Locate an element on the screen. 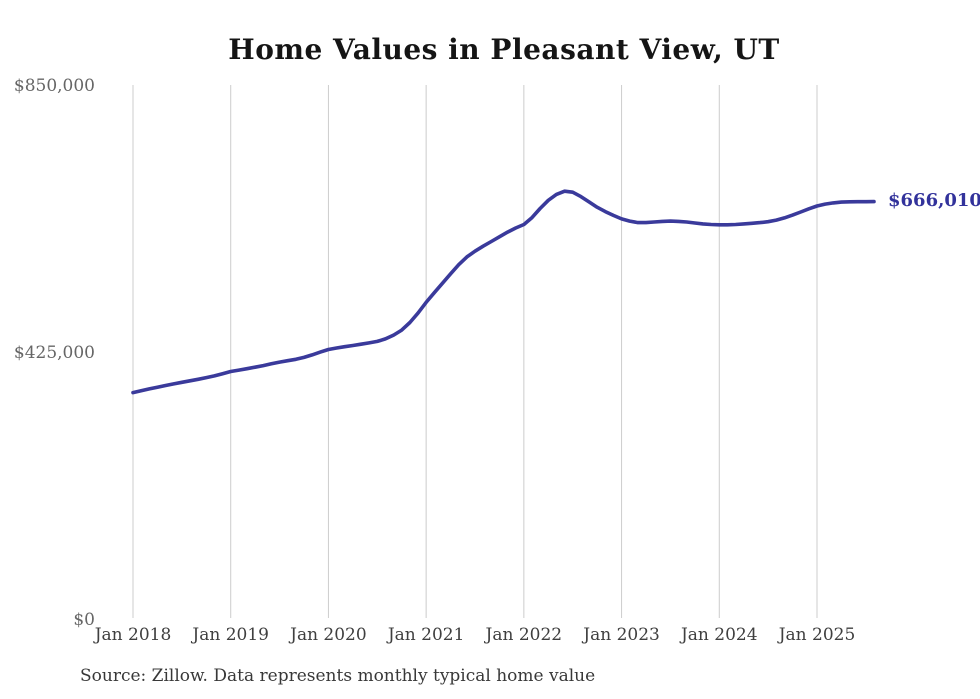 Image resolution: width=980 pixels, height=699 pixels. x-tick-label: Jan 2025 is located at coordinates (817, 635).